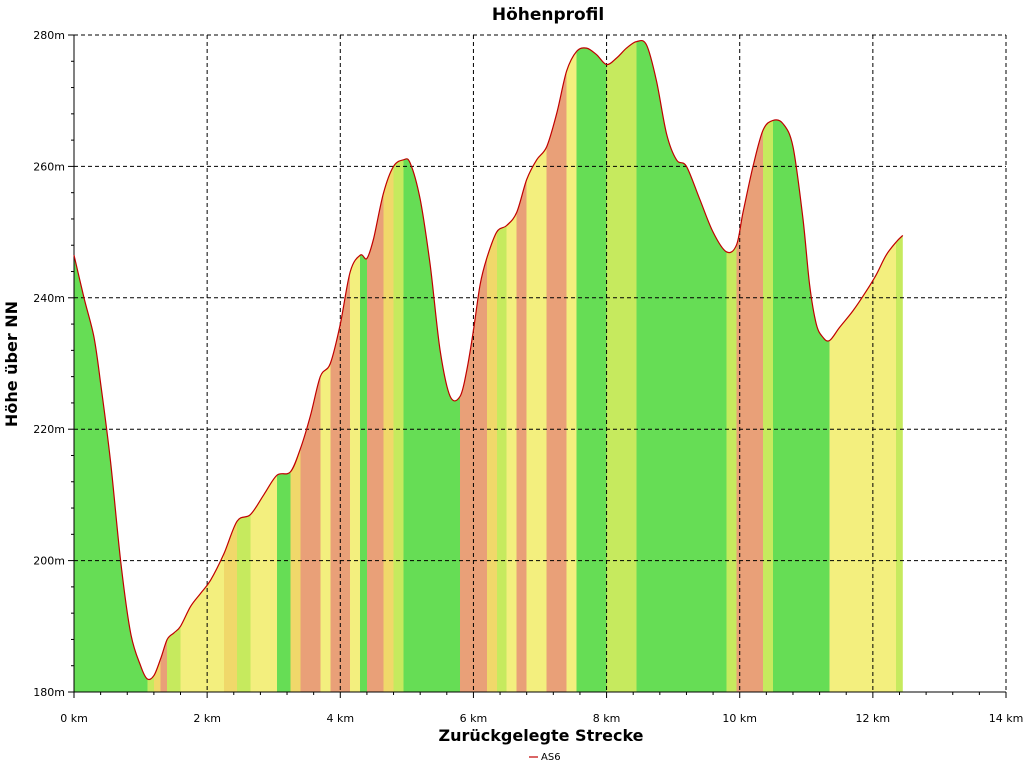  Describe the element at coordinates (49, 166) in the screenshot. I see `y-tick-label: 260m` at that location.